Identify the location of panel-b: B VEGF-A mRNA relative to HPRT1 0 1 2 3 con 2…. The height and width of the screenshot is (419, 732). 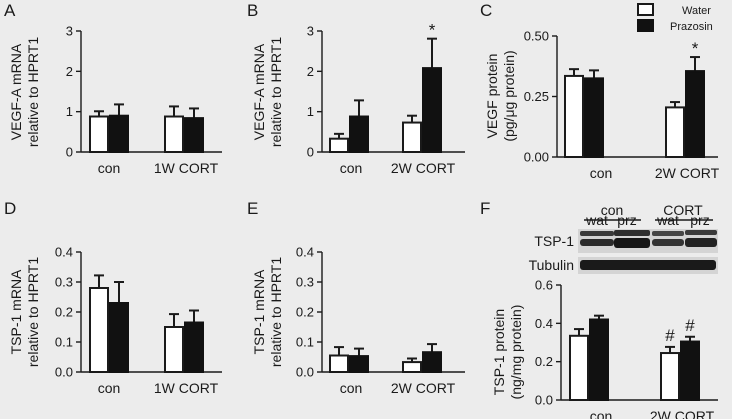
(356, 88).